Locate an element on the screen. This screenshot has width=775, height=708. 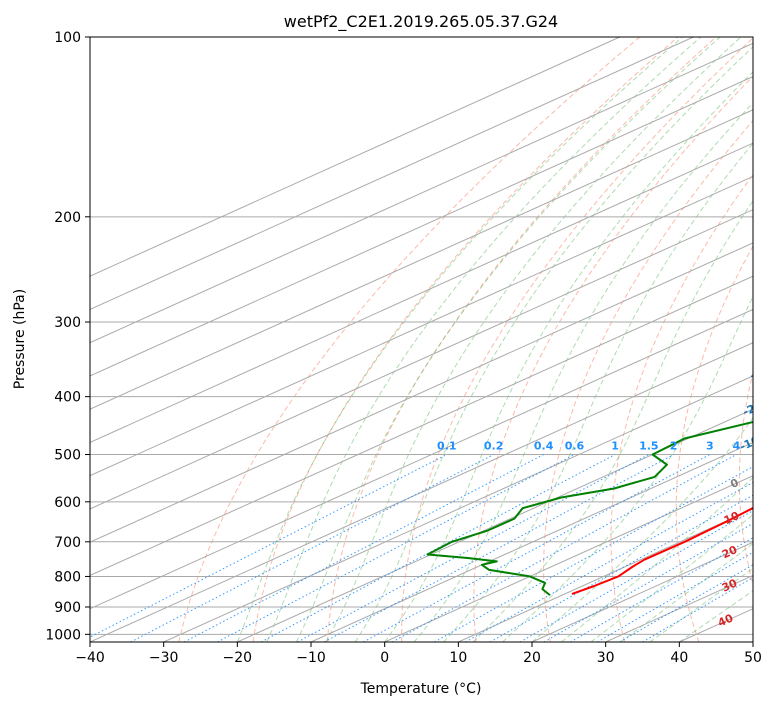
y-axis-label: Pressure (hPa) is located at coordinates (20, 339).